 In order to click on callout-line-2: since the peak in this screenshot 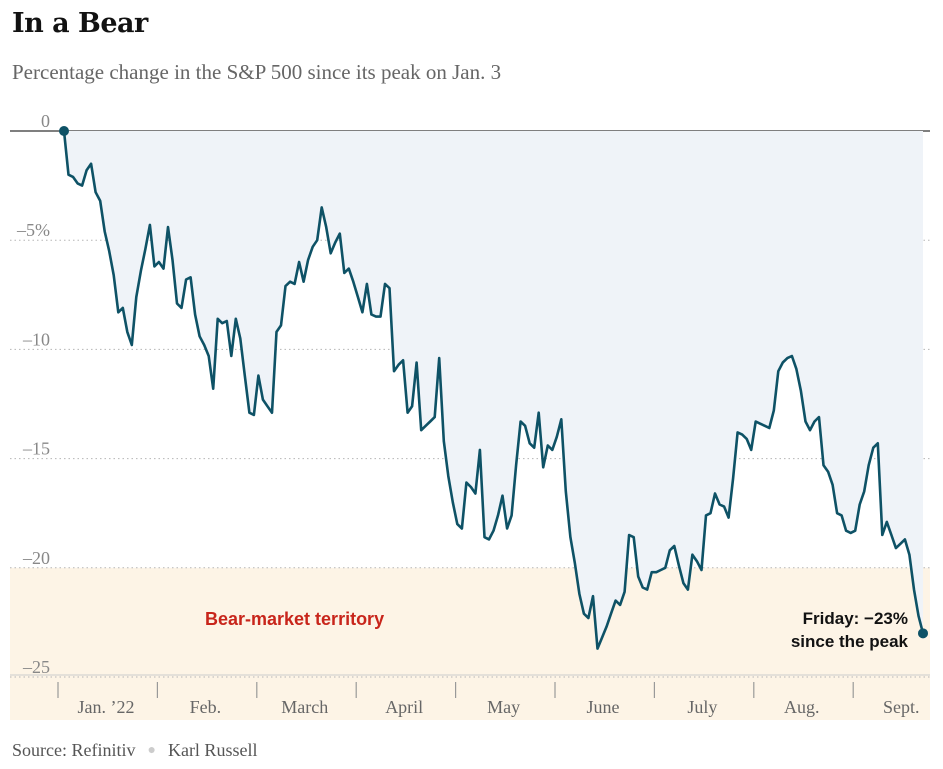, I will do `click(850, 641)`.